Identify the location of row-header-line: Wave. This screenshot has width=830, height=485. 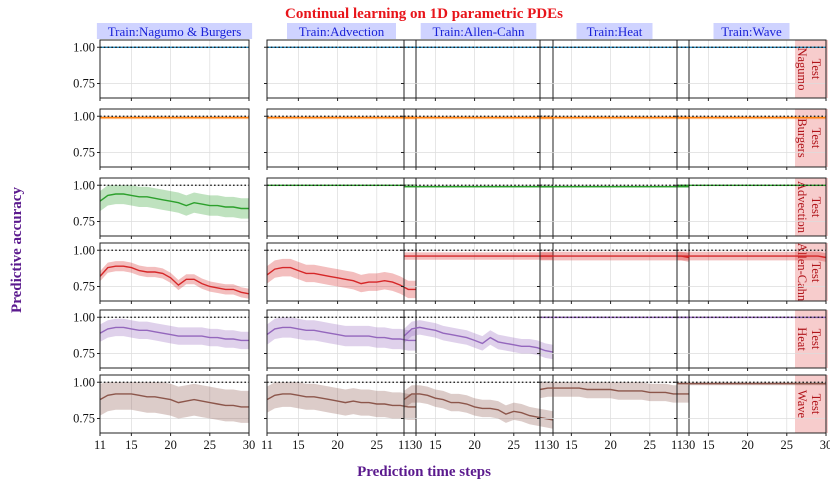
(802, 404).